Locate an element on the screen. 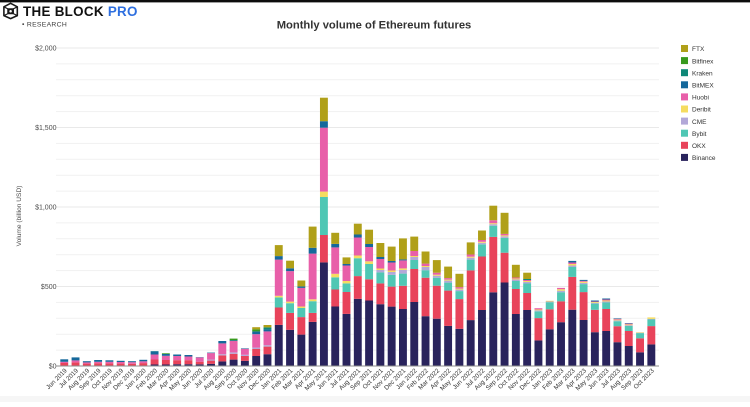 The image size is (750, 407). svg-text: Bybit is located at coordinates (699, 134).